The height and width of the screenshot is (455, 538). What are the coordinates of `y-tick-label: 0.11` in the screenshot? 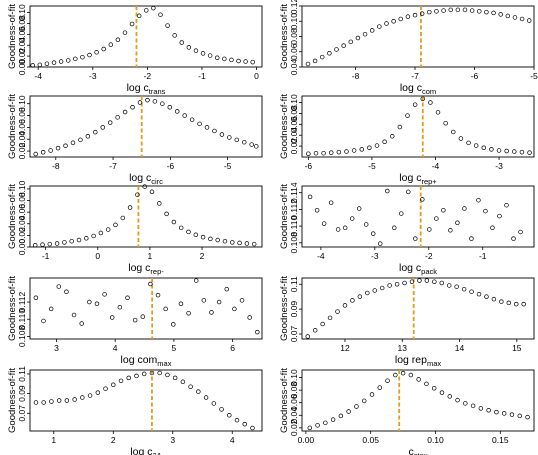 It's located at (22, 374).